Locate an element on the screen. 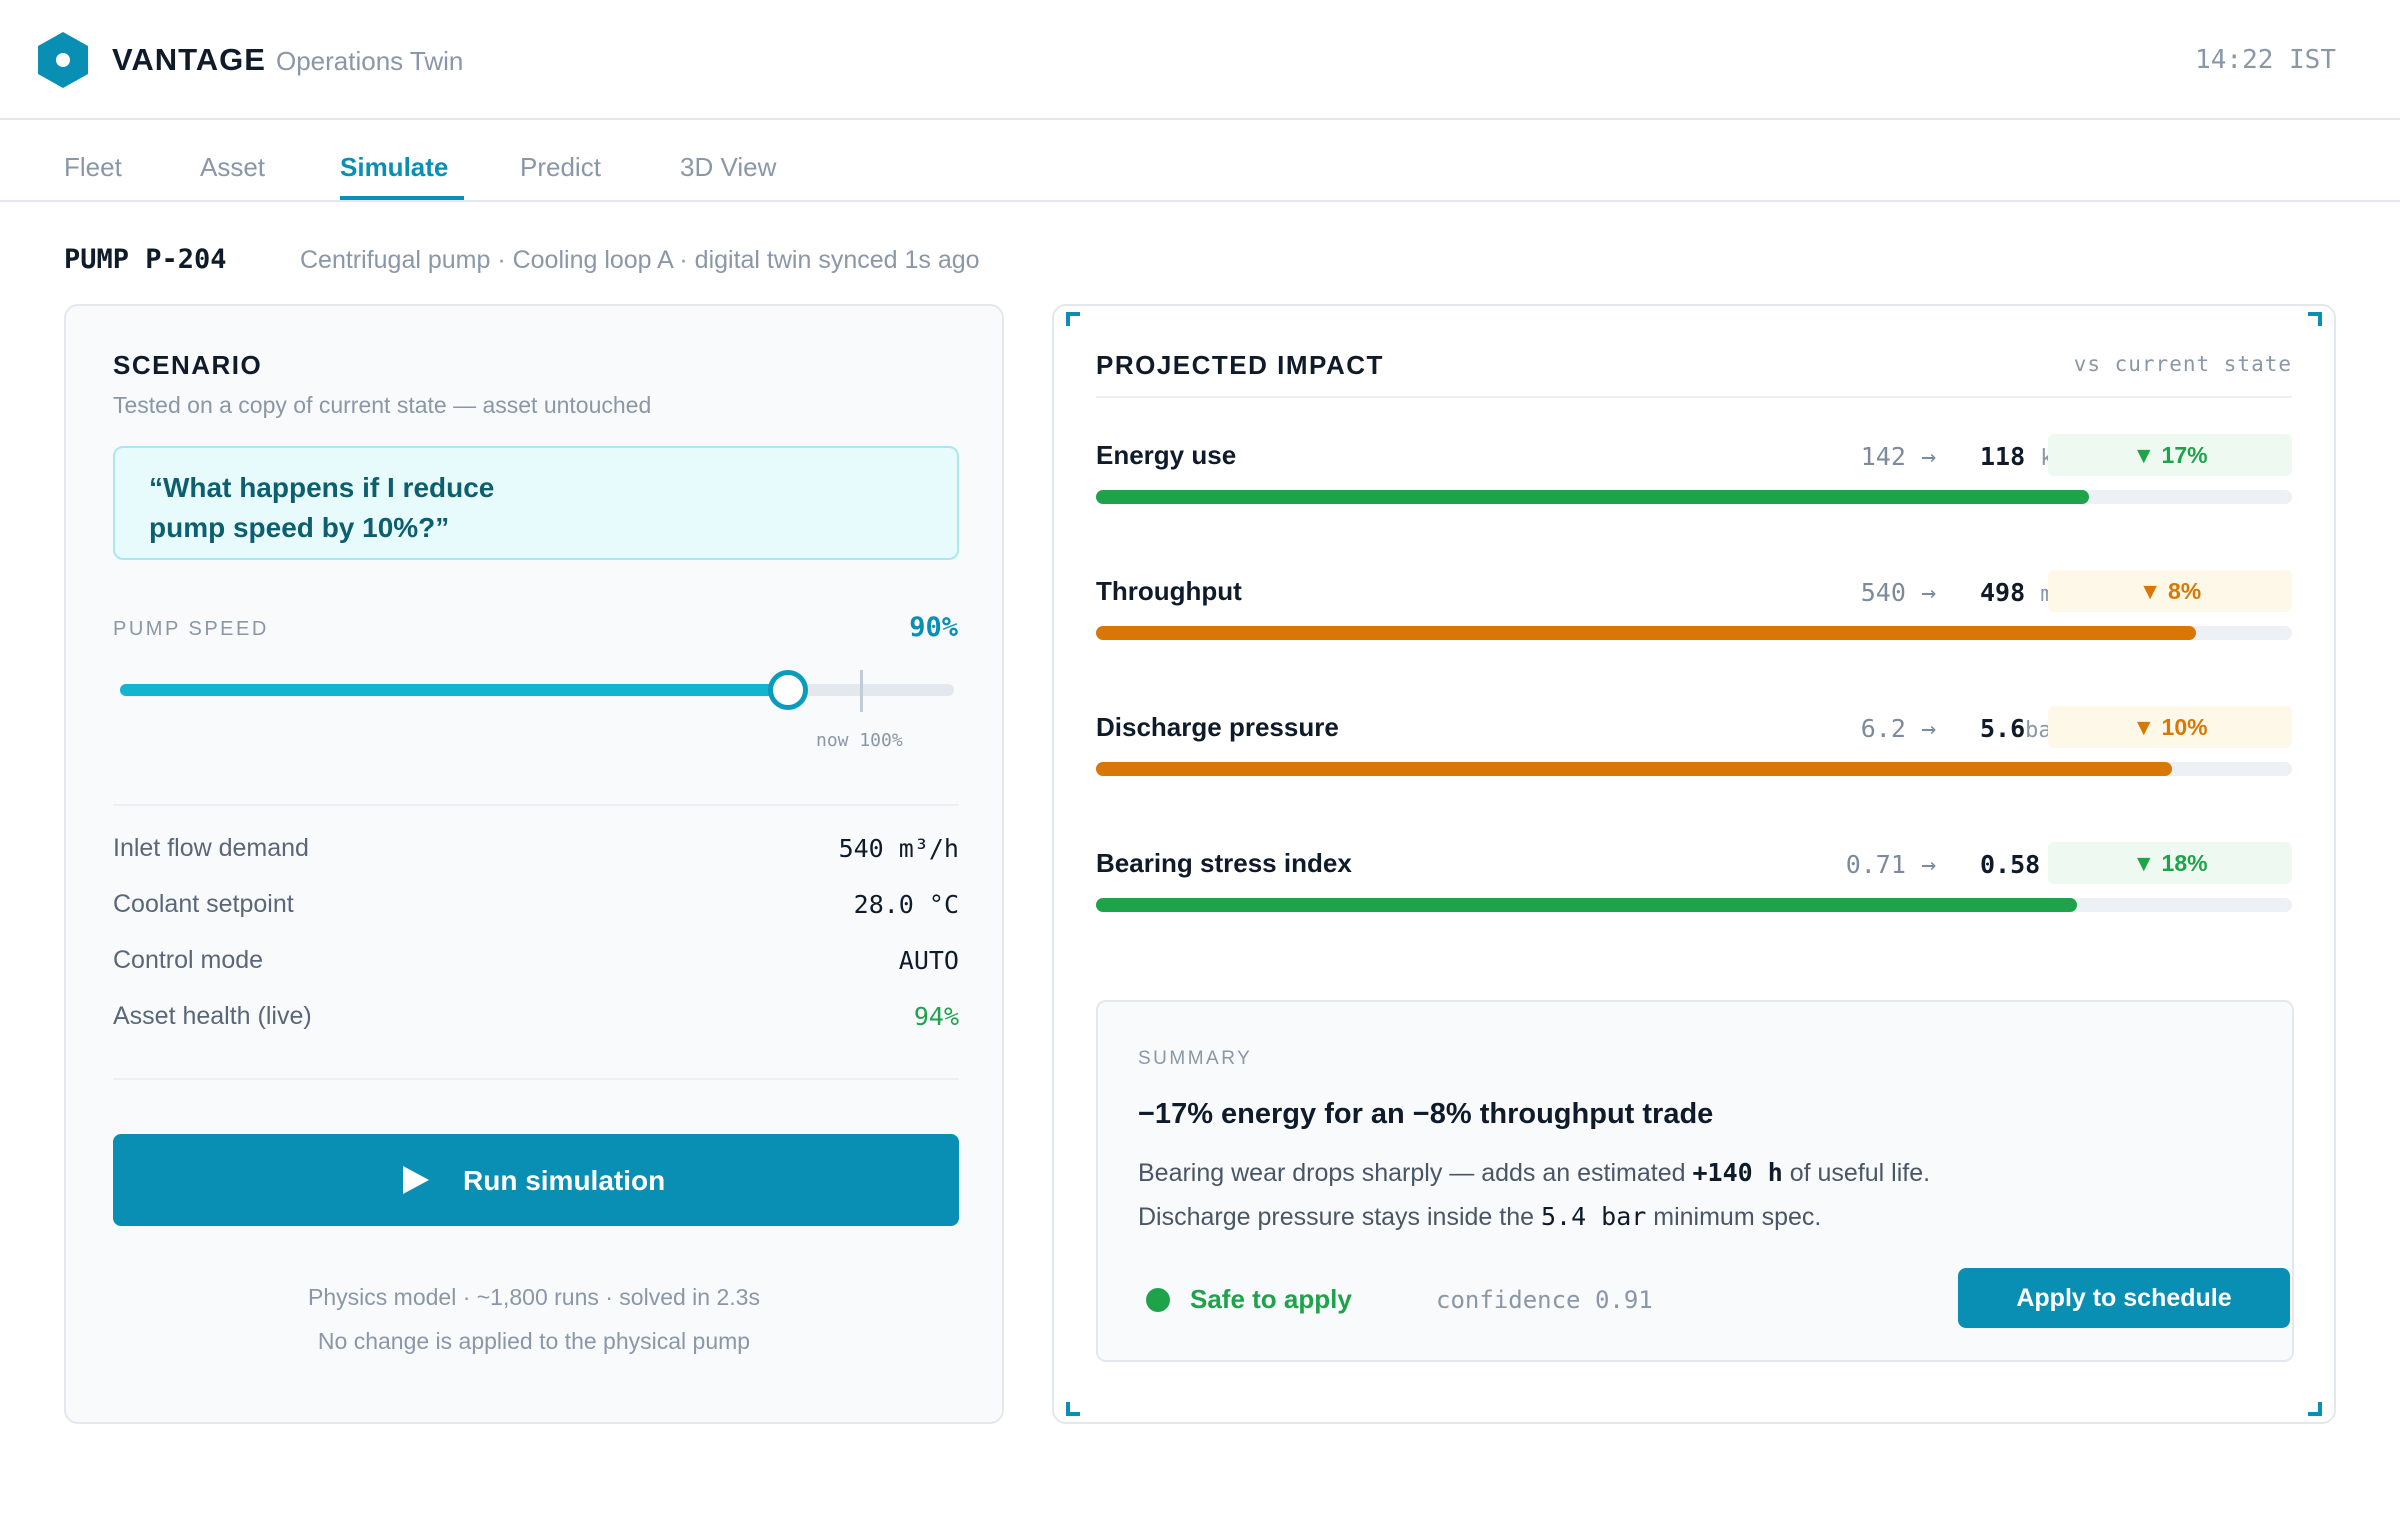 The image size is (2400, 1520). metric-name: Energy use is located at coordinates (1166, 455).